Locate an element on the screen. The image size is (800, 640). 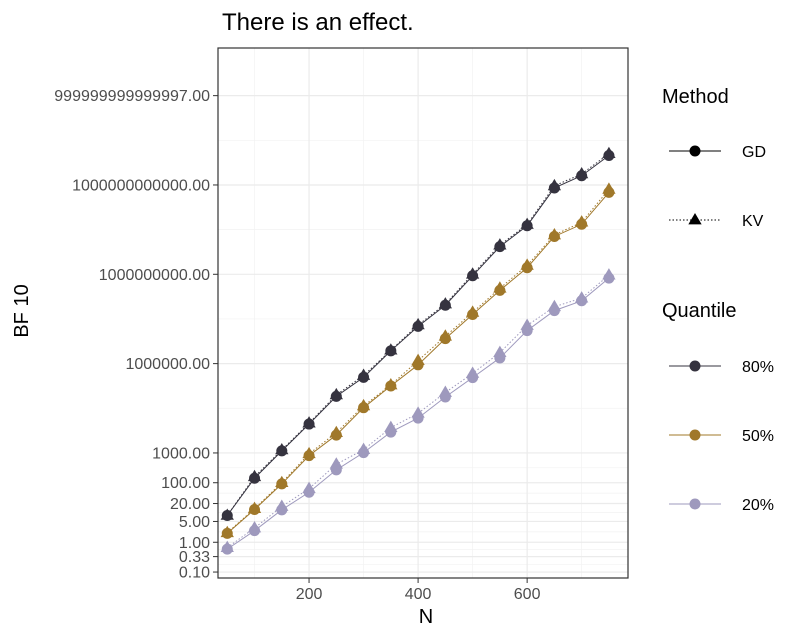
legend-title-quantile: Quantile is located at coordinates (699, 311).